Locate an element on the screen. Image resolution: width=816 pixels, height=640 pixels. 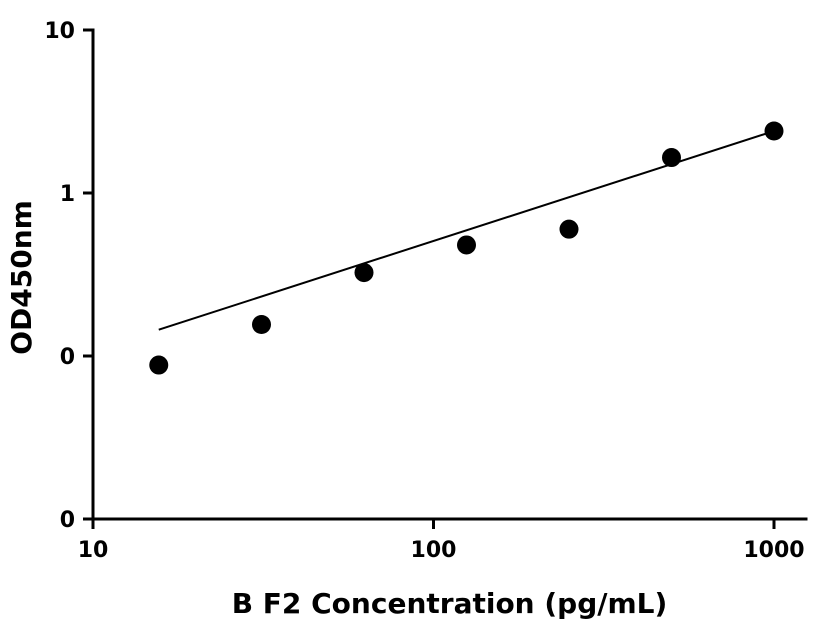
y-tick-label-1: 0 is located at coordinates (67, 357).